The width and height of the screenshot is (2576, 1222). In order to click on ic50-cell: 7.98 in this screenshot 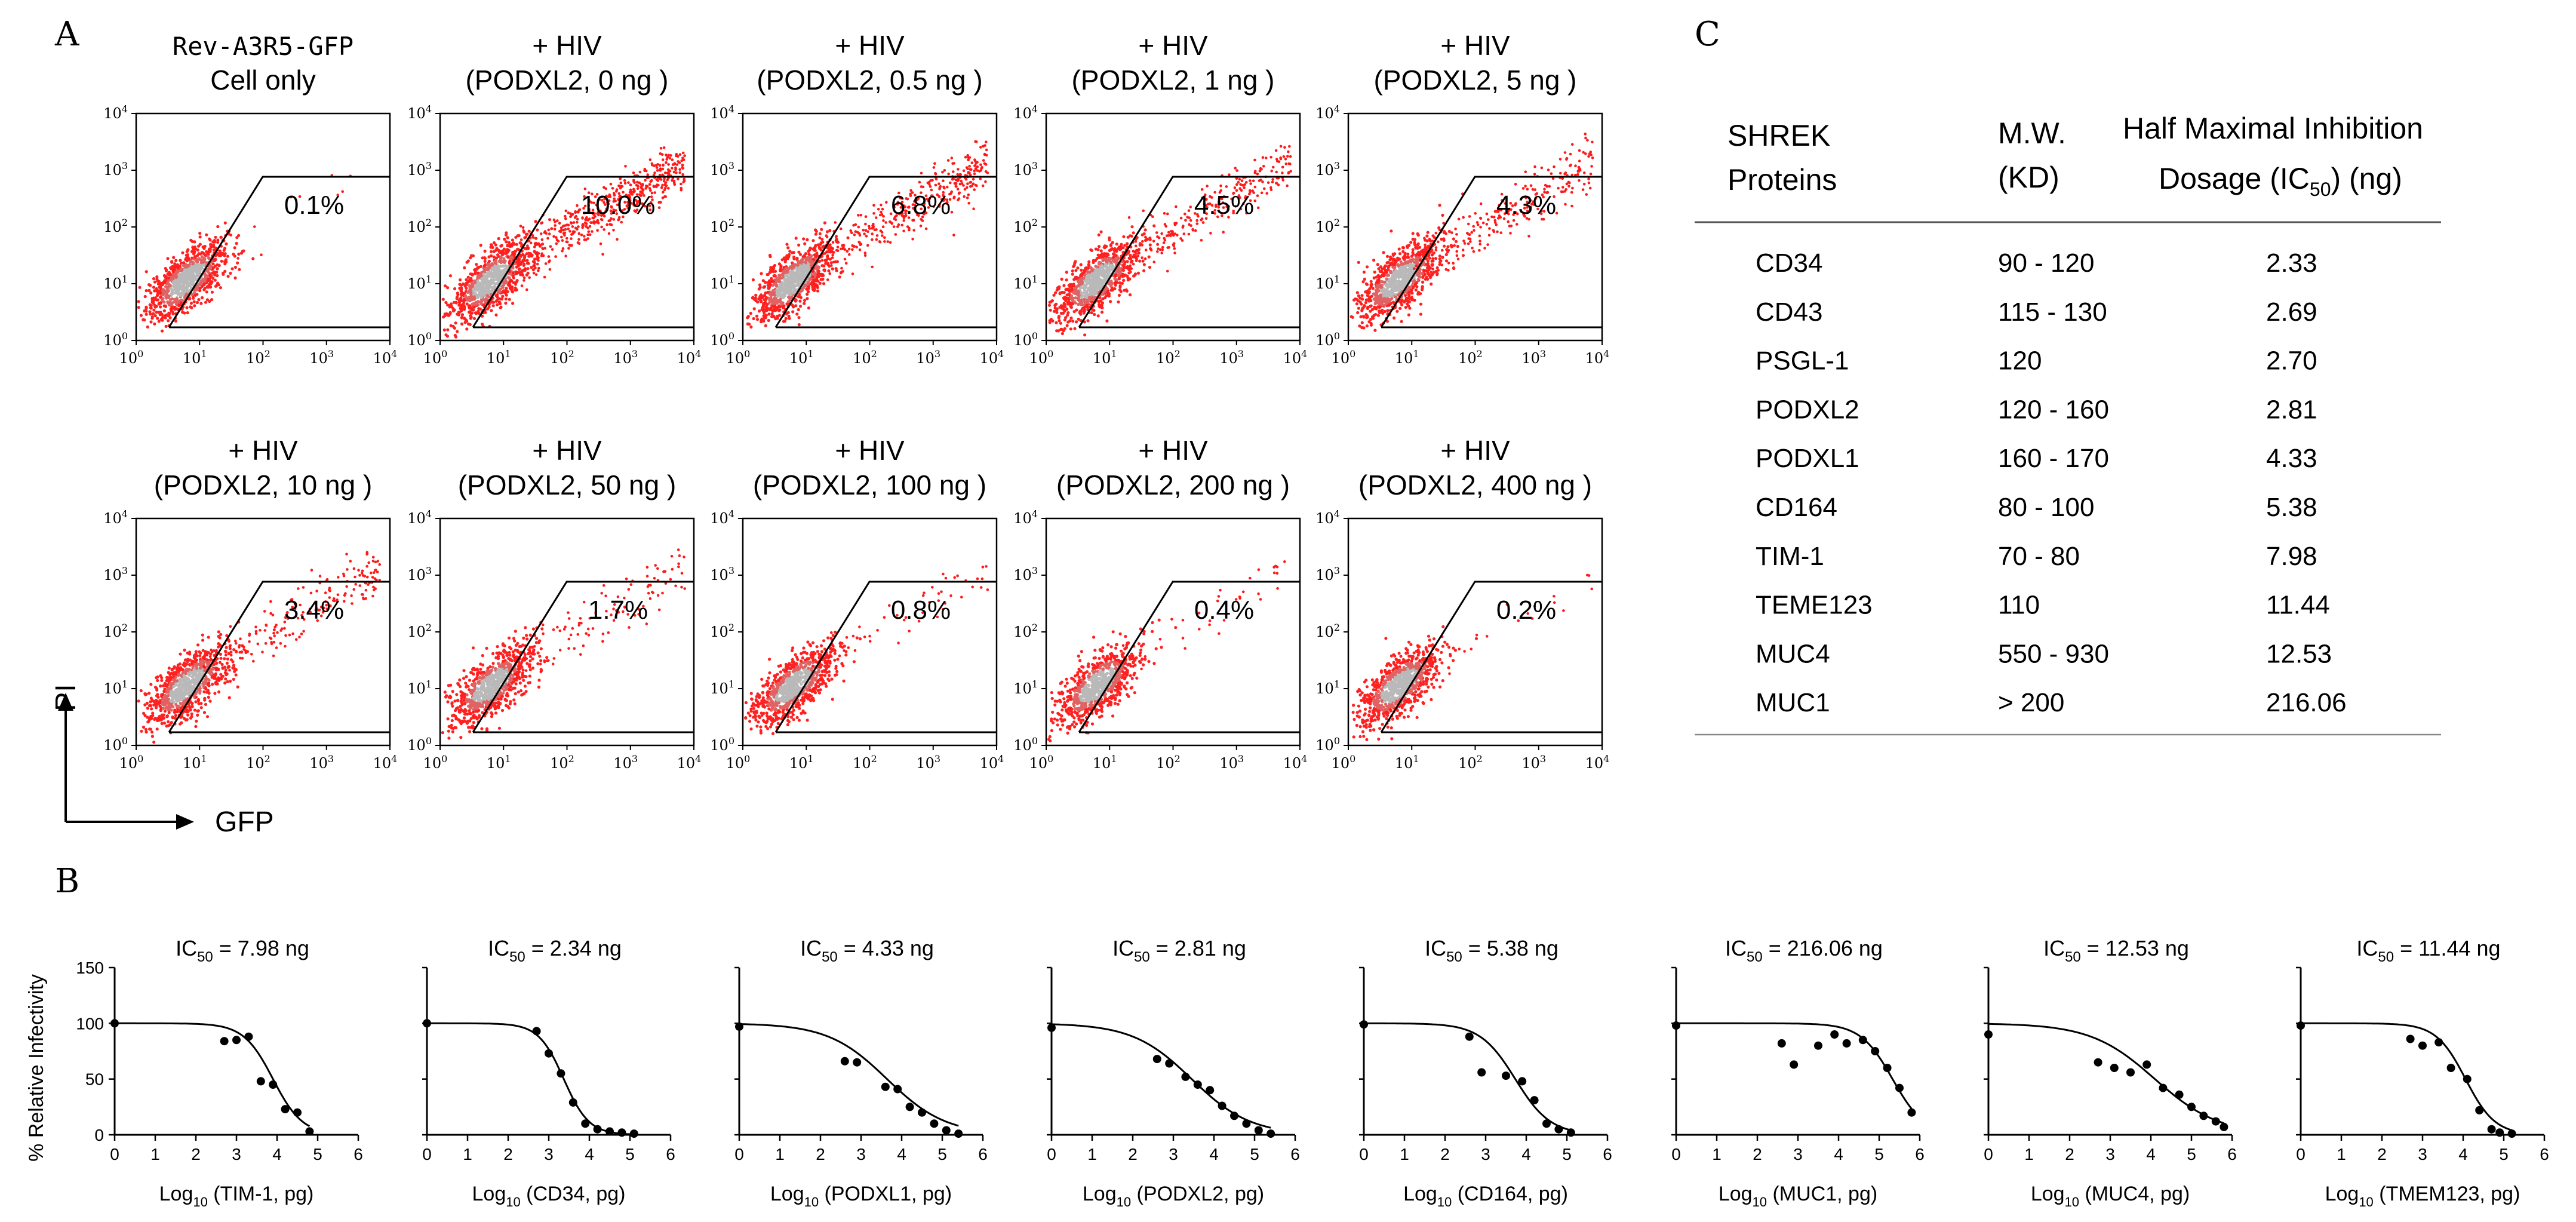, I will do `click(2291, 556)`.